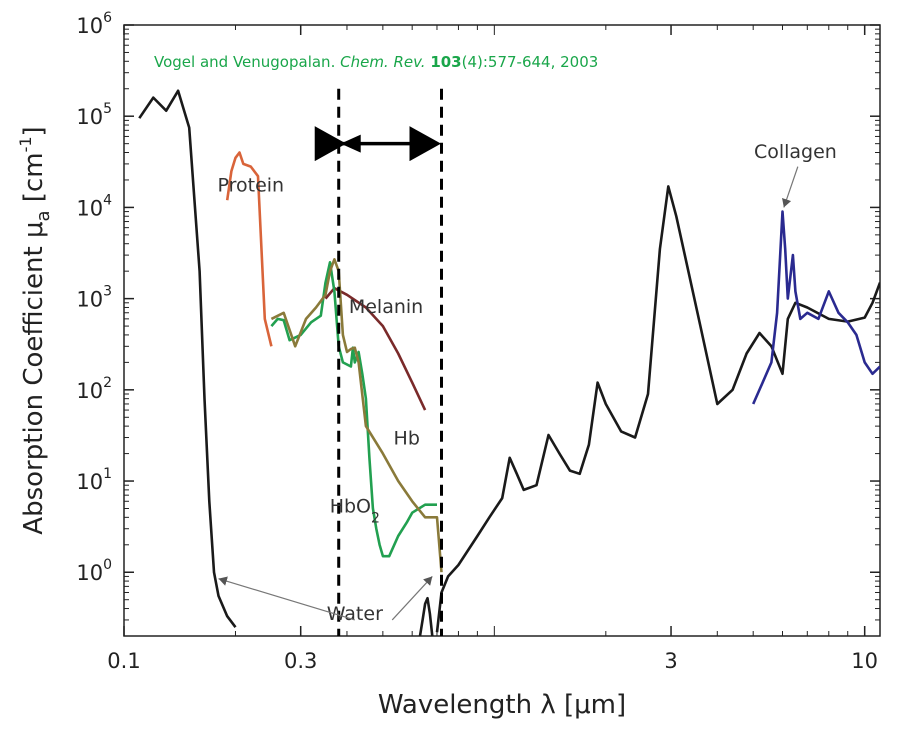  Describe the element at coordinates (816, 307) in the screenshot. I see `series-collagen-line` at that location.